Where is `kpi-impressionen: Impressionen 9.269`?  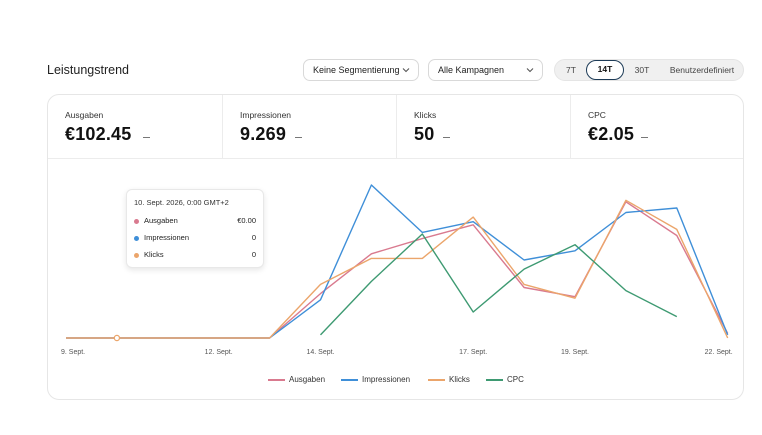 kpi-impressionen: Impressionen 9.269 is located at coordinates (310, 127).